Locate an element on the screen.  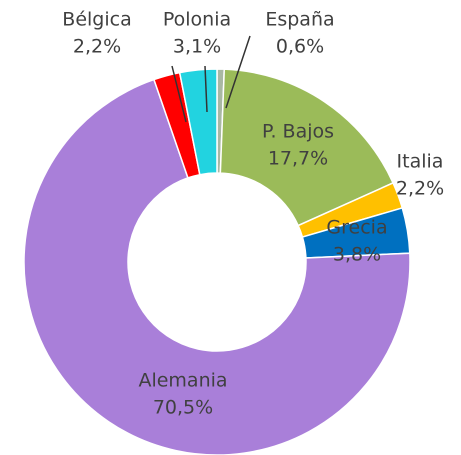
slice-name: Italia is located at coordinates (420, 162).